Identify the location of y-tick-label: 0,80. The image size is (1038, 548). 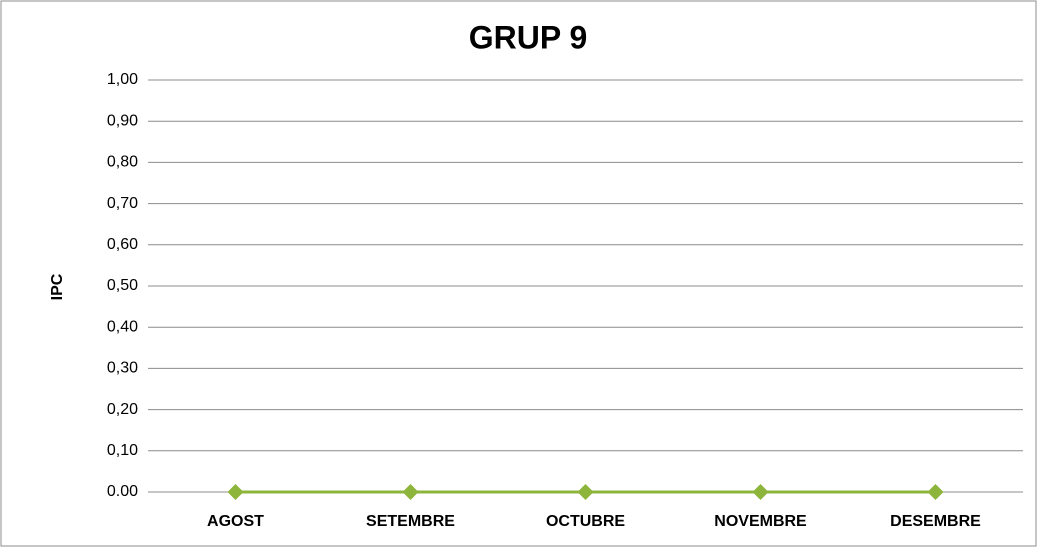
(122, 162).